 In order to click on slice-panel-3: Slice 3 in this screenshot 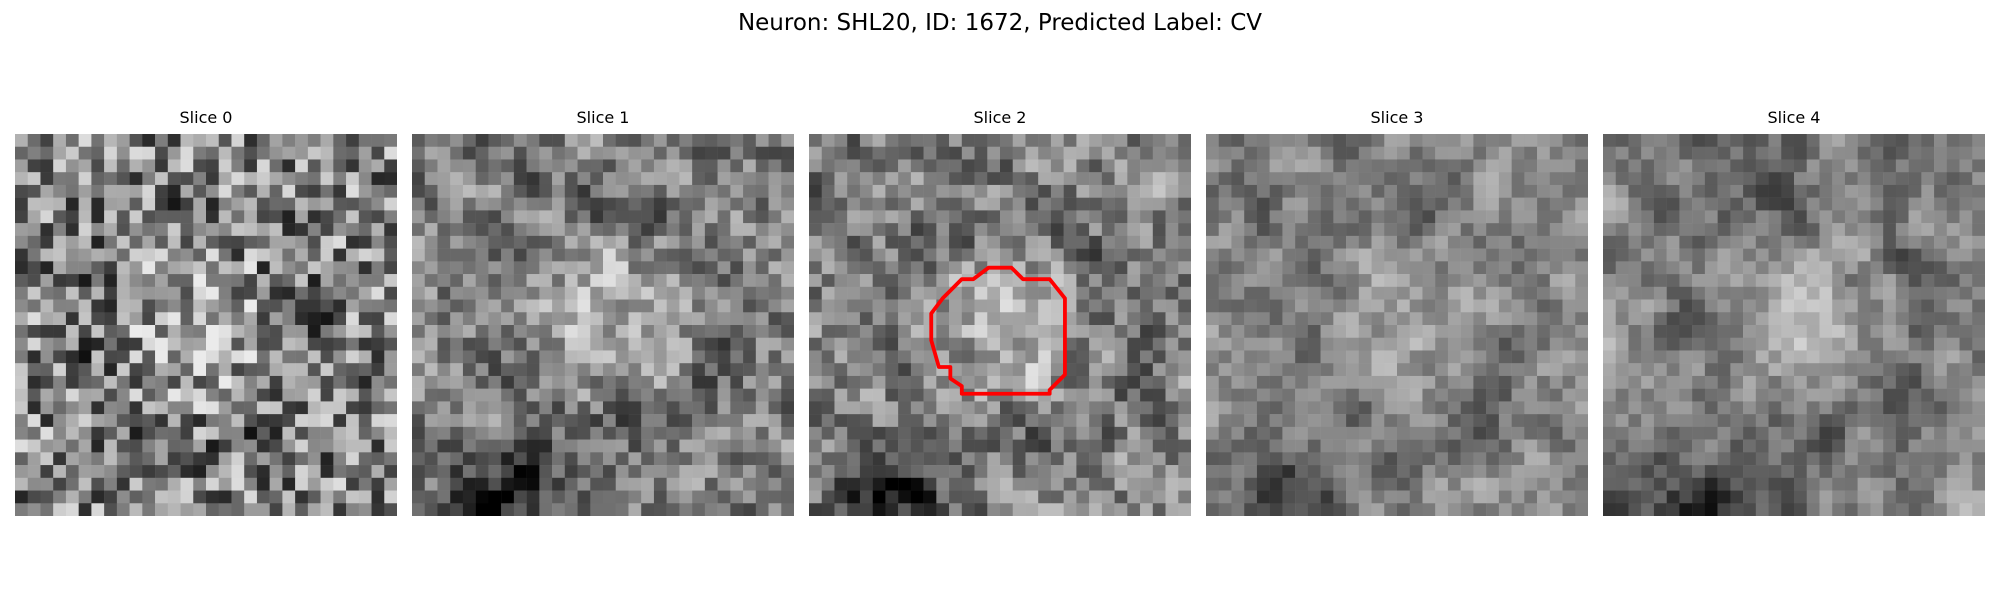, I will do `click(1397, 312)`.